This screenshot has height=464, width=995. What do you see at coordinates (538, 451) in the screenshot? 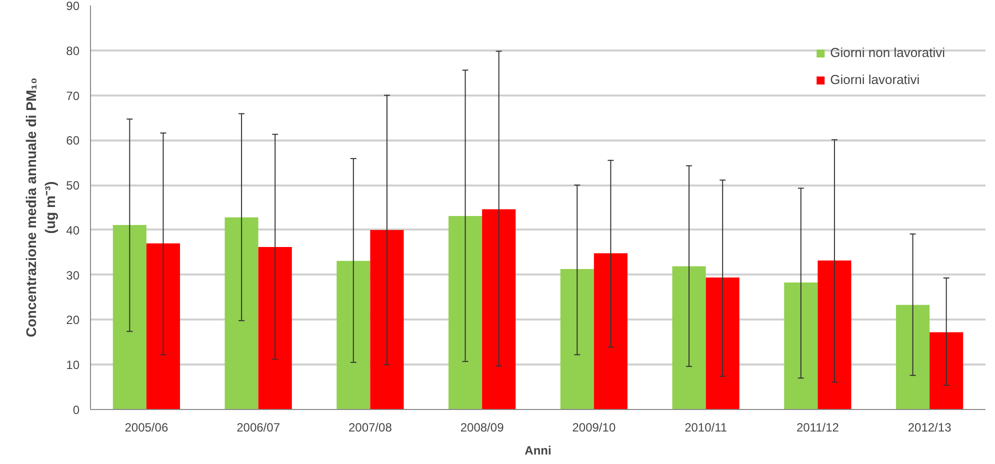
I see `x-axis-title: Anni` at bounding box center [538, 451].